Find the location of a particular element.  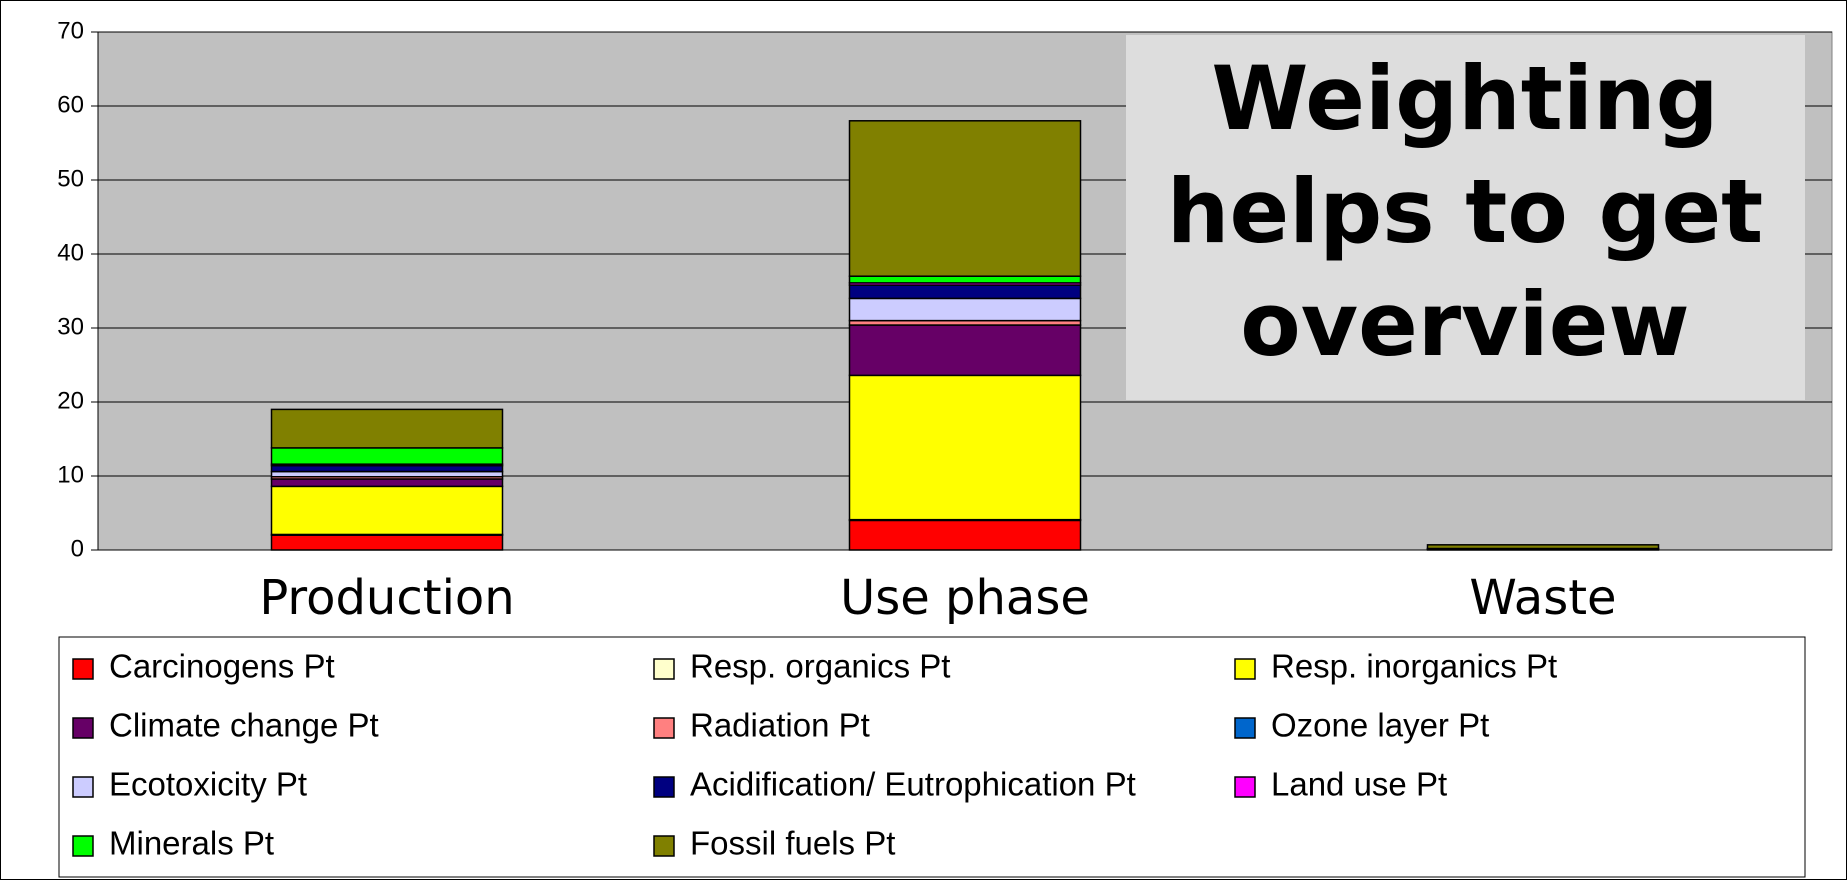

y-tick-label: 0 is located at coordinates (77, 548).